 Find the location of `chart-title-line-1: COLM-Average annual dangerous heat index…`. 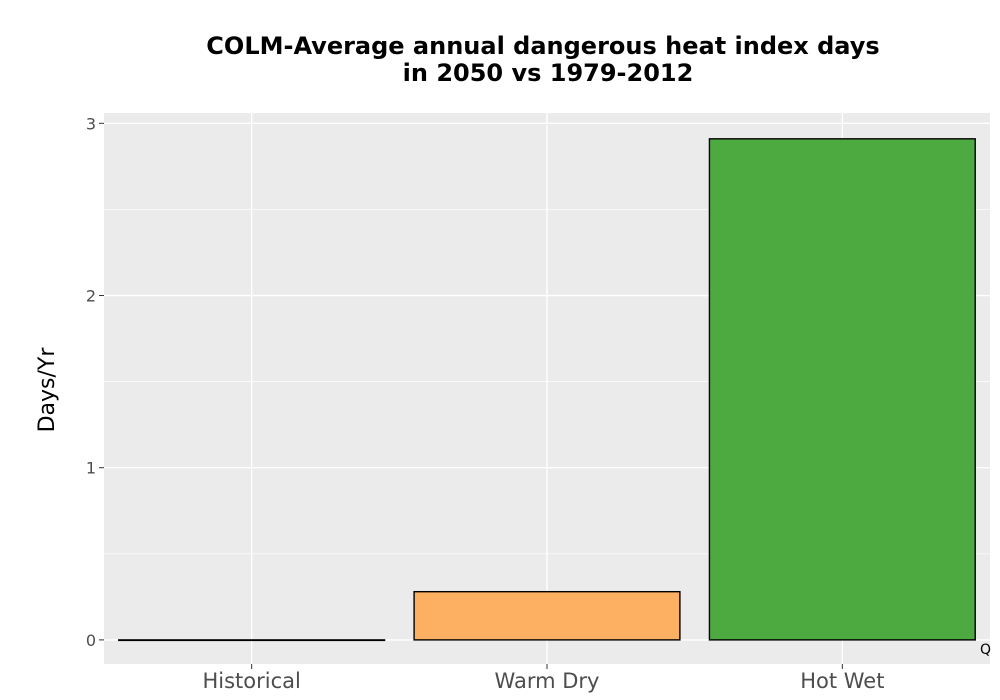

chart-title-line-1: COLM-Average annual dangerous heat index… is located at coordinates (542, 46).